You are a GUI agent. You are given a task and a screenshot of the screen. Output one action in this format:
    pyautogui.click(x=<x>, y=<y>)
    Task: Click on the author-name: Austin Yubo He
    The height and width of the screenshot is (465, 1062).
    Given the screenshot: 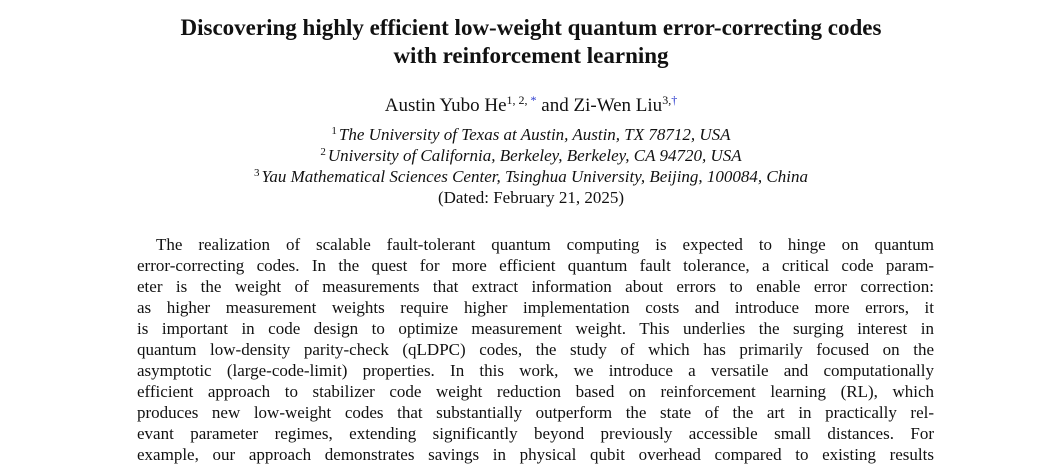 What is the action you would take?
    pyautogui.click(x=445, y=105)
    